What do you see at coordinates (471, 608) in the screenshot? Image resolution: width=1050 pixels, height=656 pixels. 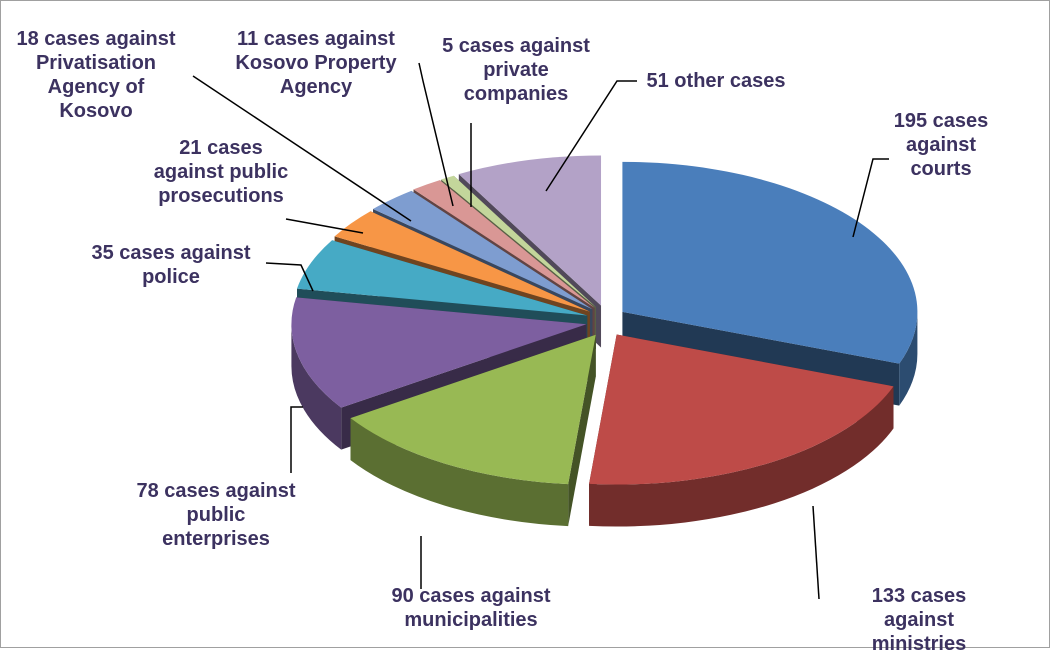 I see `data-label: 90 cases against municipalities` at bounding box center [471, 608].